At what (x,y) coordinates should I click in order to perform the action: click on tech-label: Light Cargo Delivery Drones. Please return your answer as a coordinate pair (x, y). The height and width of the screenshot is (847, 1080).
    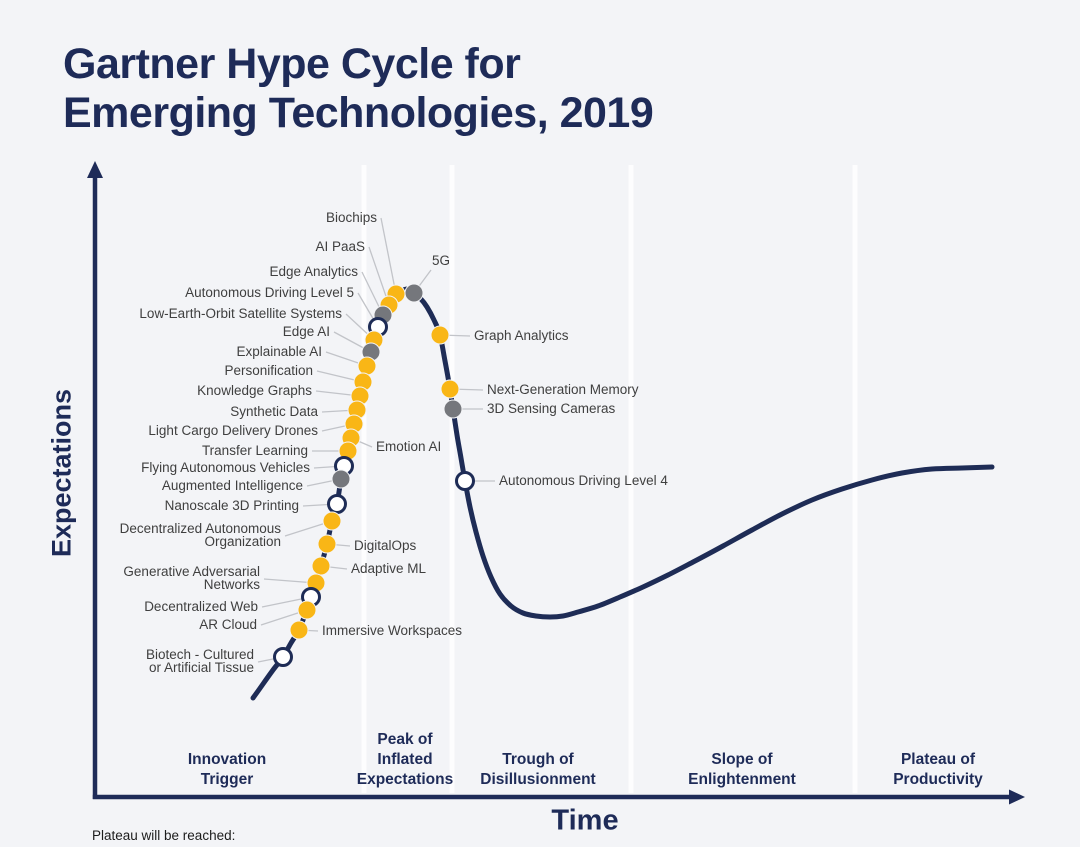
    Looking at the image, I should click on (233, 430).